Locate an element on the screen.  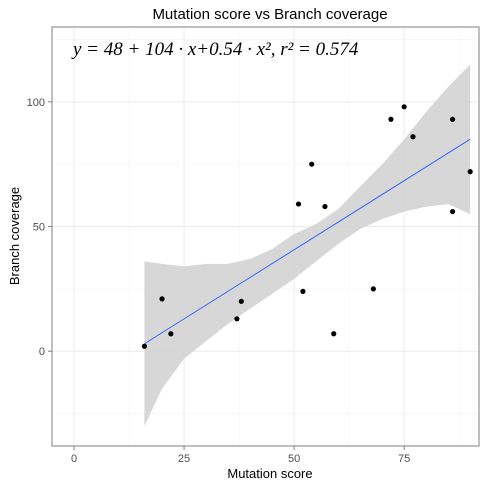
y-tick-label: 100 is located at coordinates (36, 103).